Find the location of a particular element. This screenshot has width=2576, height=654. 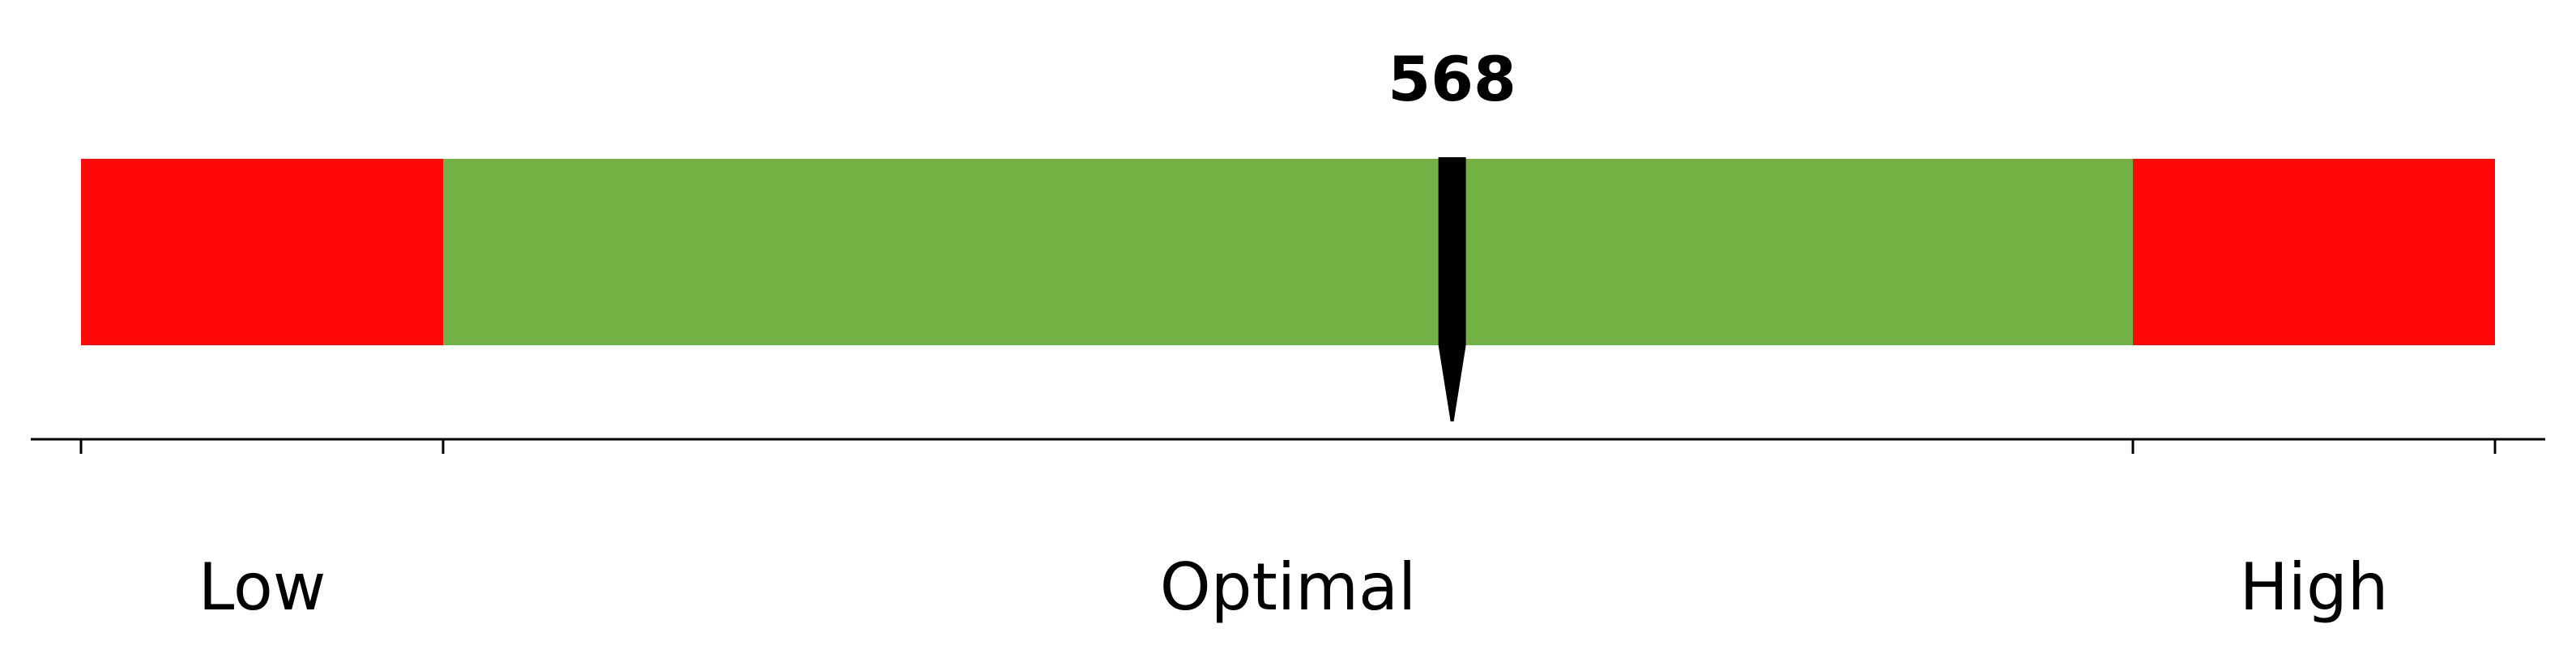

axis is located at coordinates (1288, 446).